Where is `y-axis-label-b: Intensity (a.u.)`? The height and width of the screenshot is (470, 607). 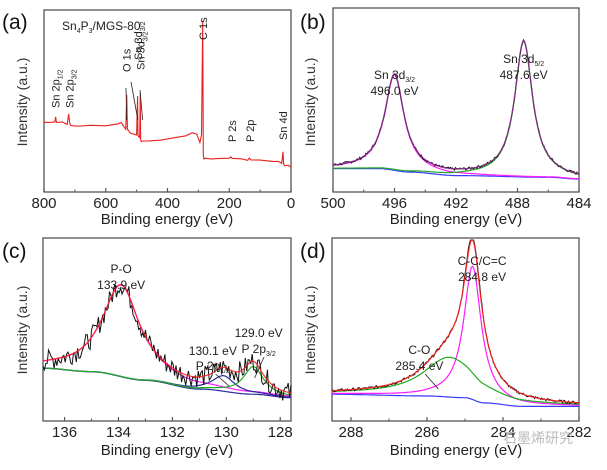 y-axis-label-b: Intensity (a.u.) is located at coordinates (310, 102).